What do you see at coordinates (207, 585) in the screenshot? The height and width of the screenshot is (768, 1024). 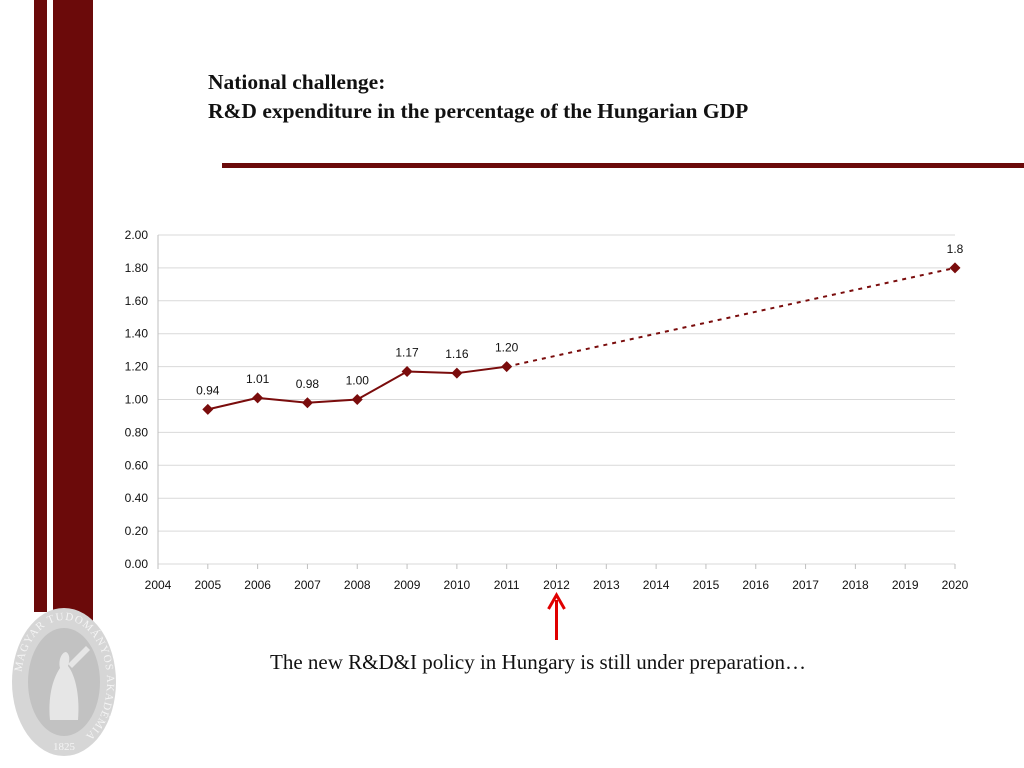 I see `x-tick-label: 2005` at bounding box center [207, 585].